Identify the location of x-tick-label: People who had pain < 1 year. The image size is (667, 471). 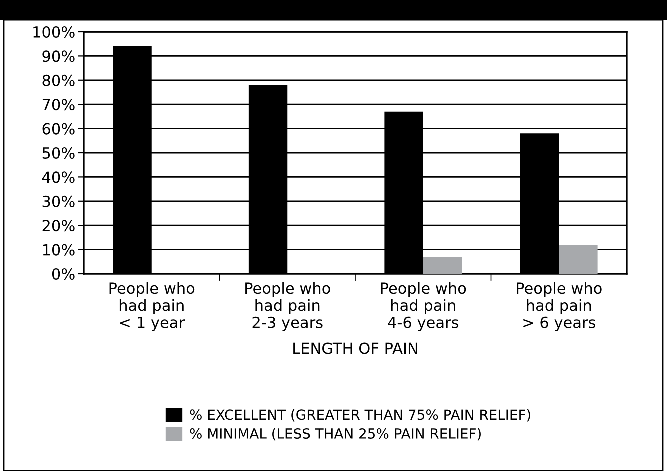
(152, 307).